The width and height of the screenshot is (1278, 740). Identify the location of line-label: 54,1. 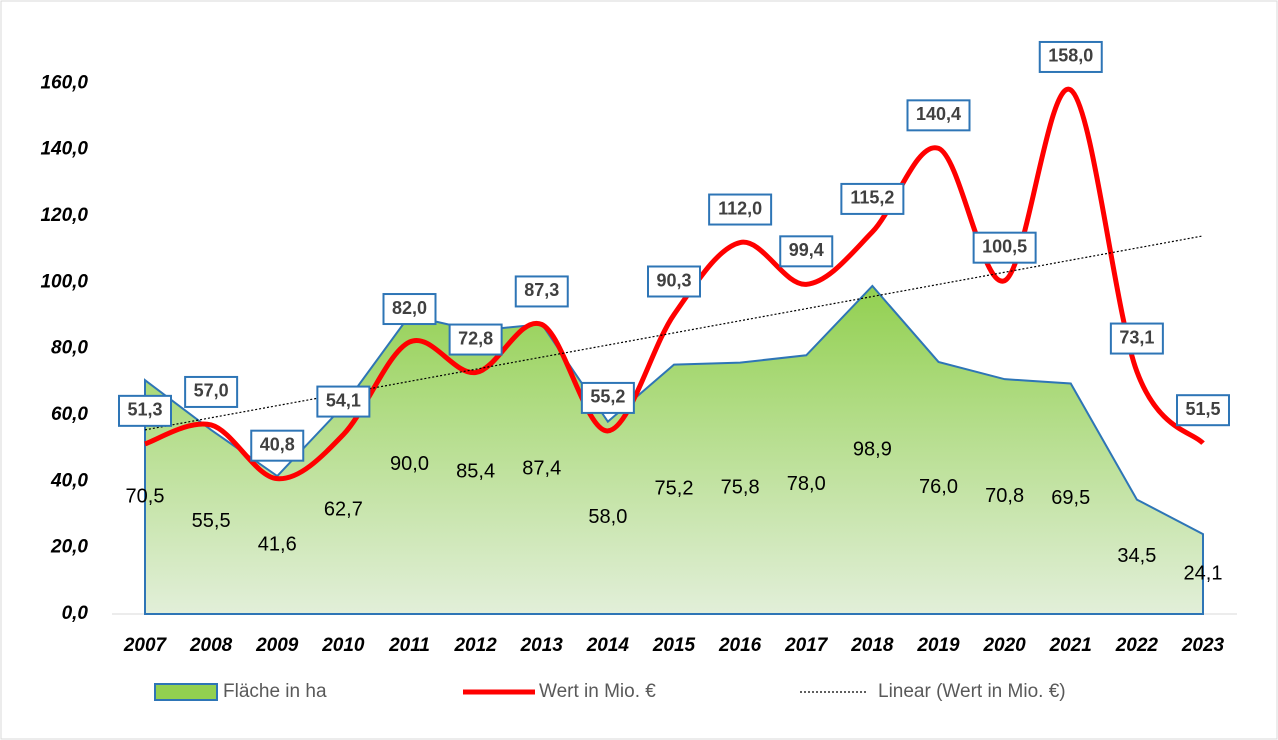
(343, 400).